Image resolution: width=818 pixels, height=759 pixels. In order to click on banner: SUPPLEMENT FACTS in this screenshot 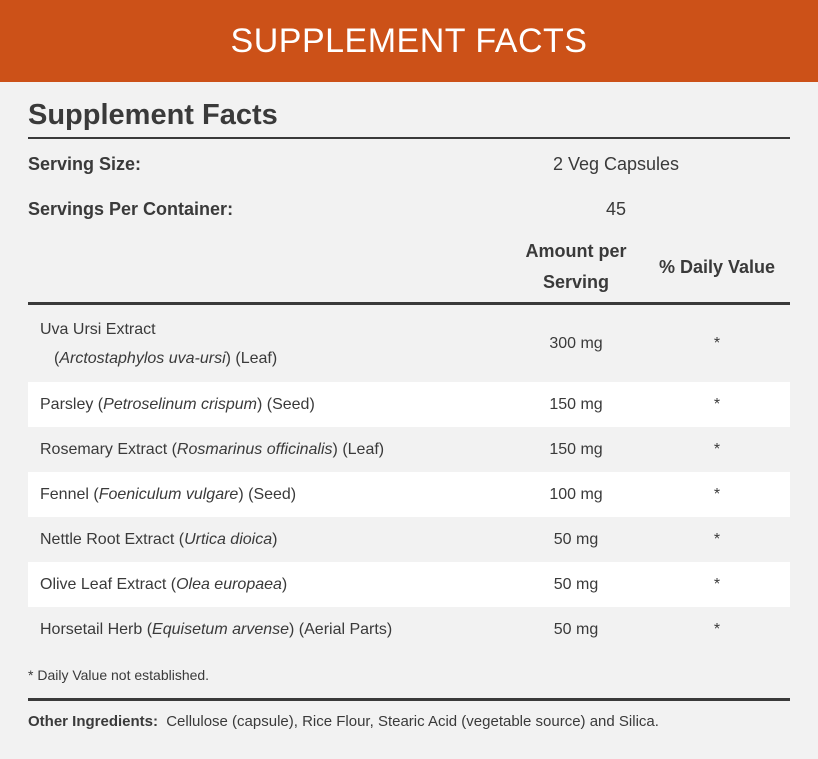, I will do `click(409, 41)`.